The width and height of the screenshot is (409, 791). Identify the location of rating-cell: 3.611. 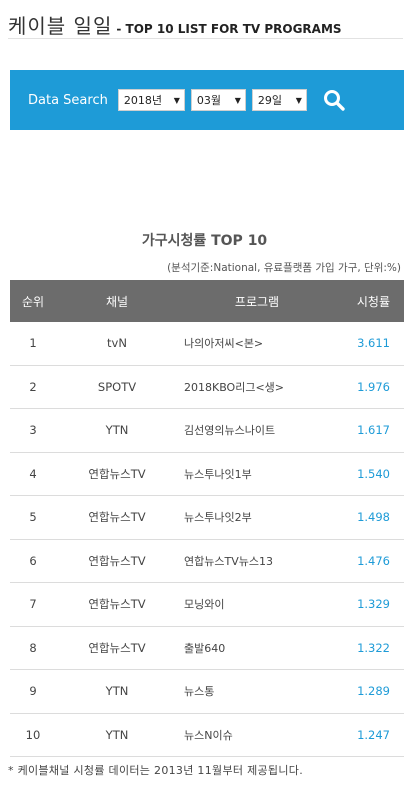
(373, 343).